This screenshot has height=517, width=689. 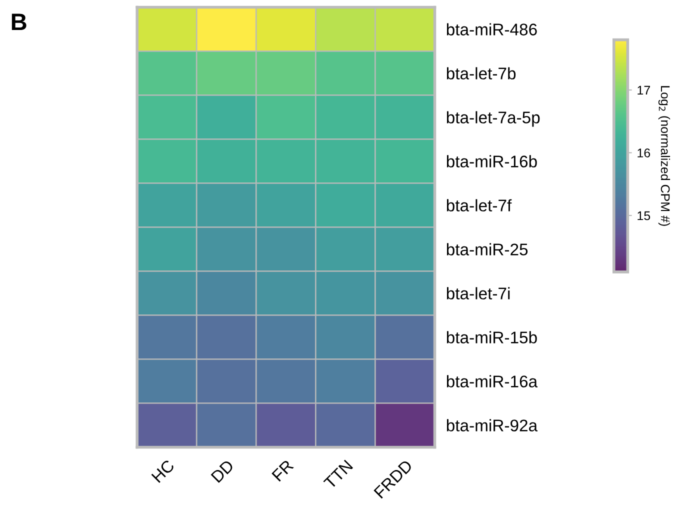 I want to click on y-tick-label: bta-miR-16a, so click(x=492, y=381).